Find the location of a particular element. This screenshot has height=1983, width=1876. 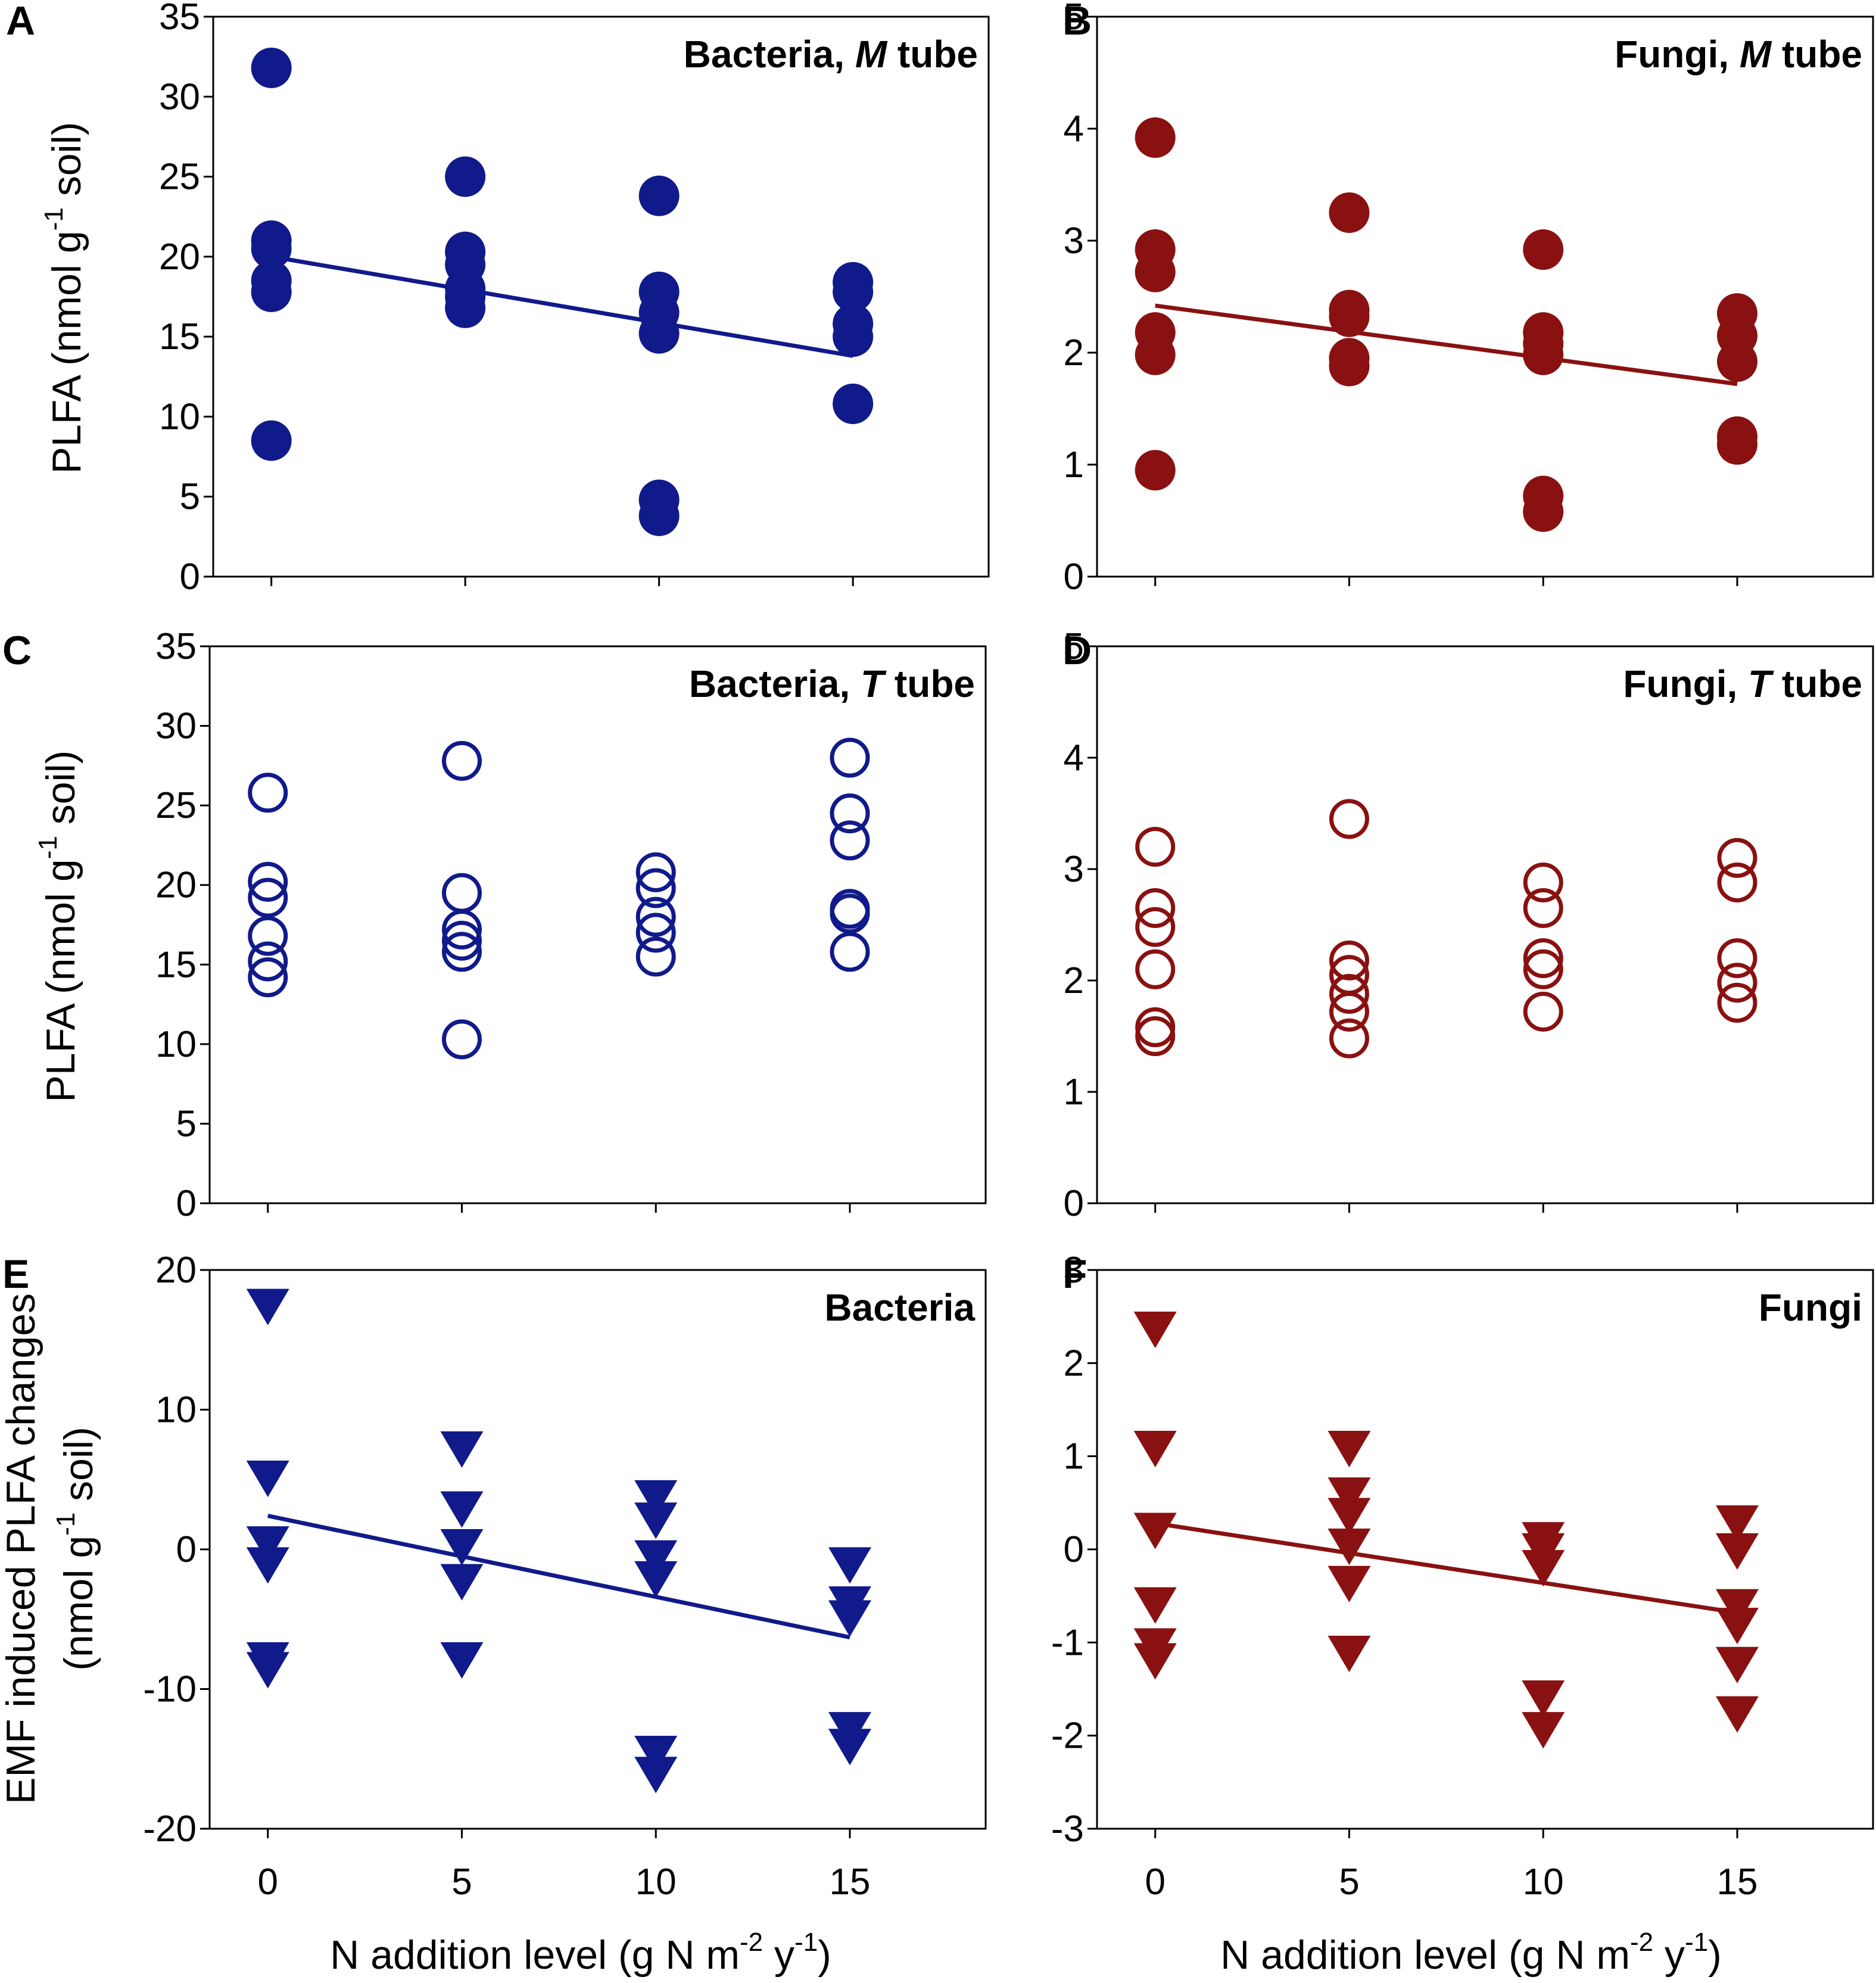

panel-letter: D is located at coordinates (1077, 650).